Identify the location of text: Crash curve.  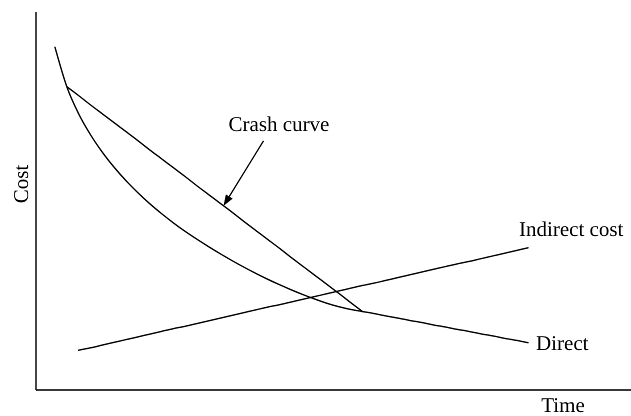
(279, 124).